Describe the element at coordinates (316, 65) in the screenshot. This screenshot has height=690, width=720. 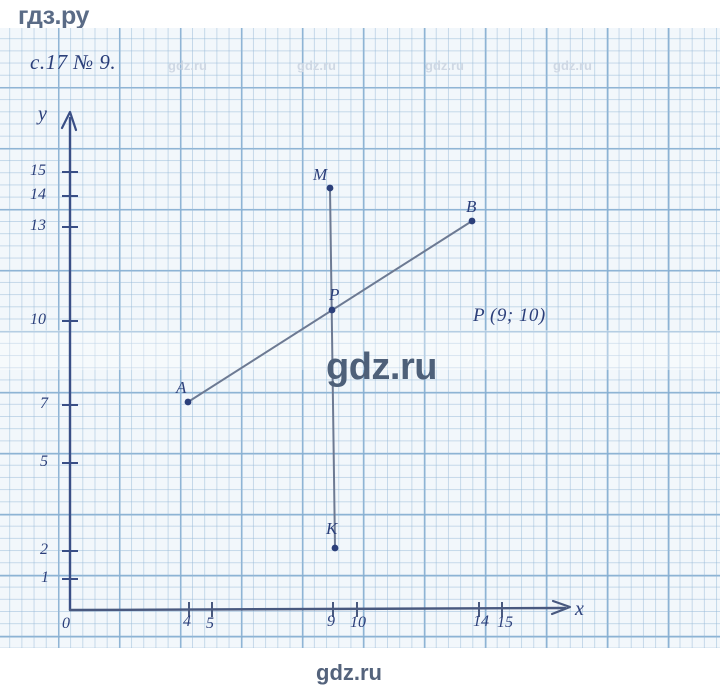
I see `watermark-small-2: gdz.ru` at that location.